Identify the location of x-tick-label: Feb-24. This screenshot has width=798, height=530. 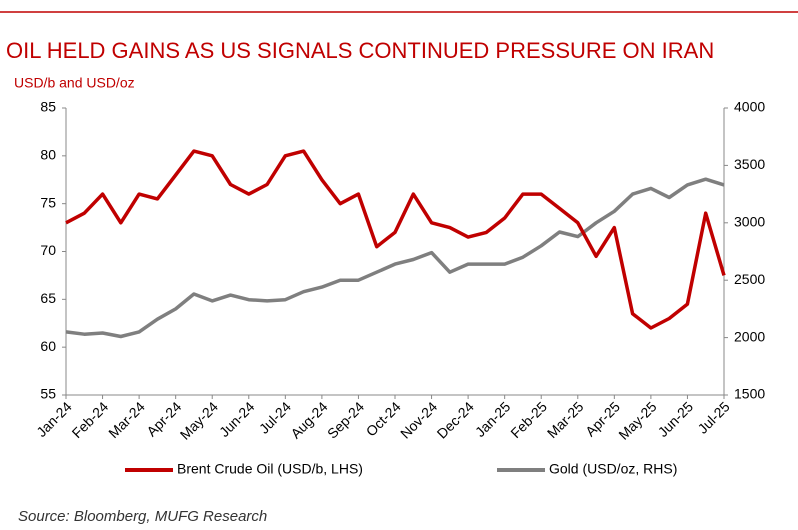
(90, 419).